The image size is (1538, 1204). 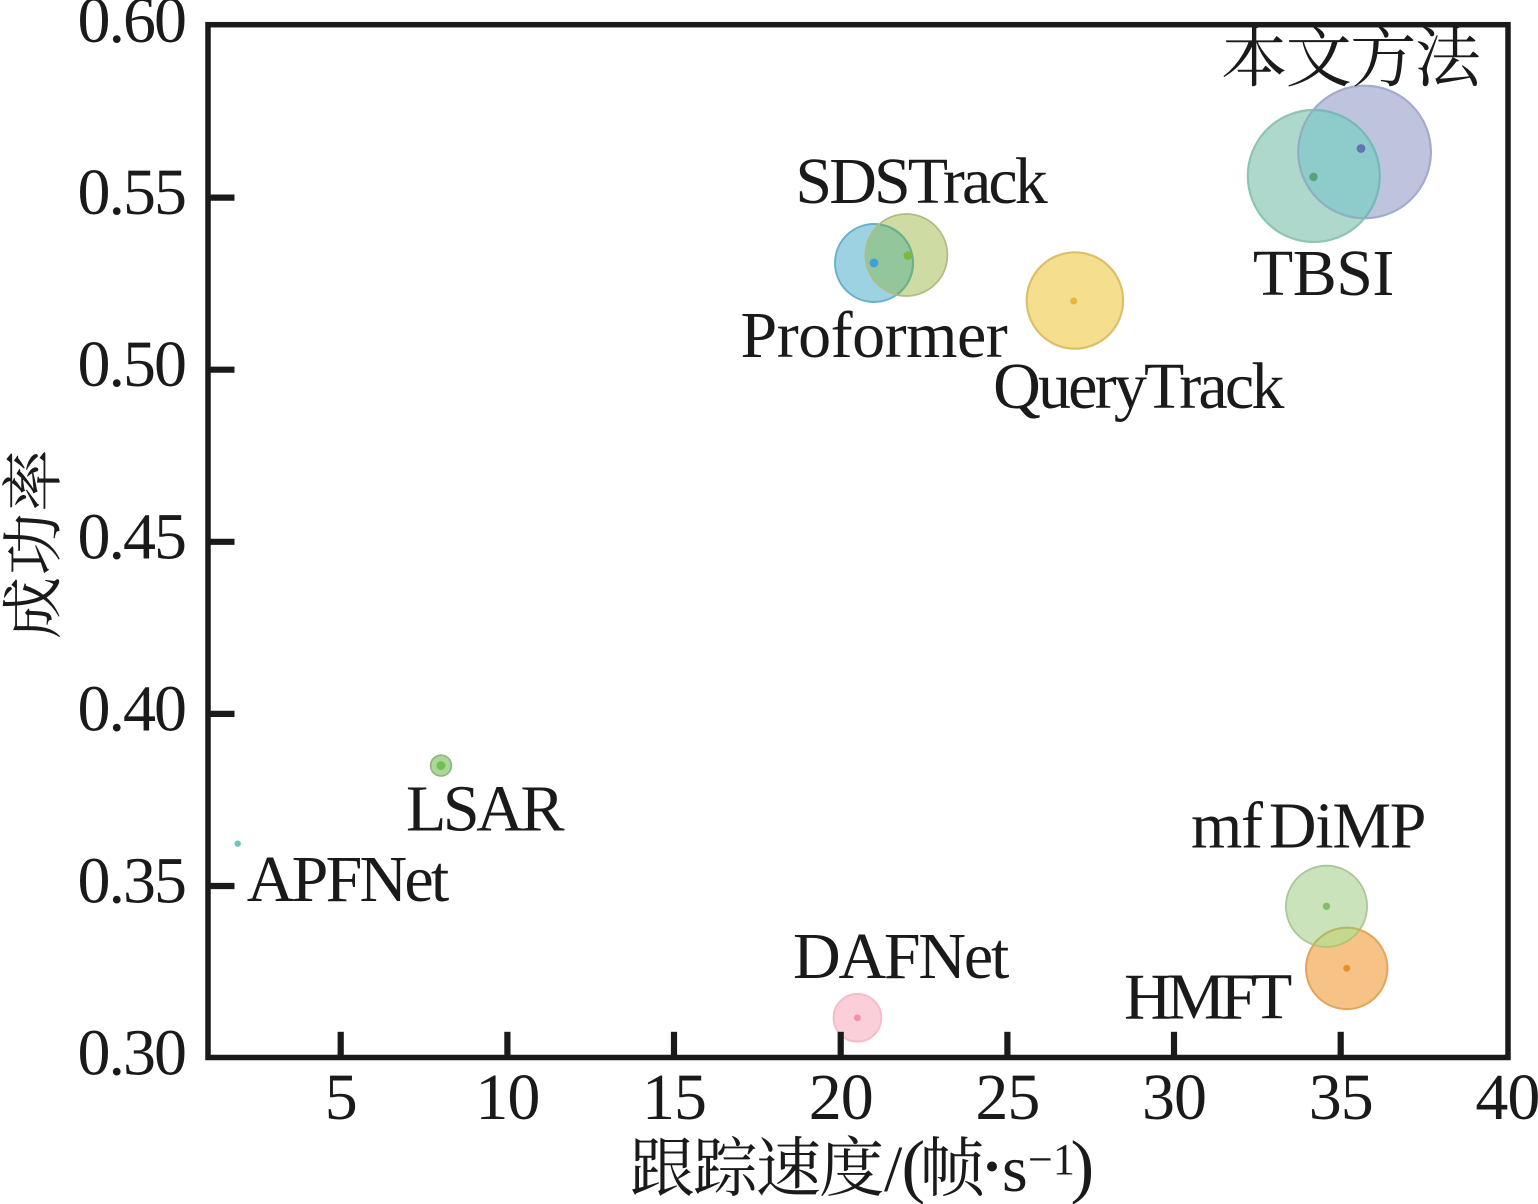 What do you see at coordinates (132, 364) in the screenshot?
I see `svg-text: 0.50` at bounding box center [132, 364].